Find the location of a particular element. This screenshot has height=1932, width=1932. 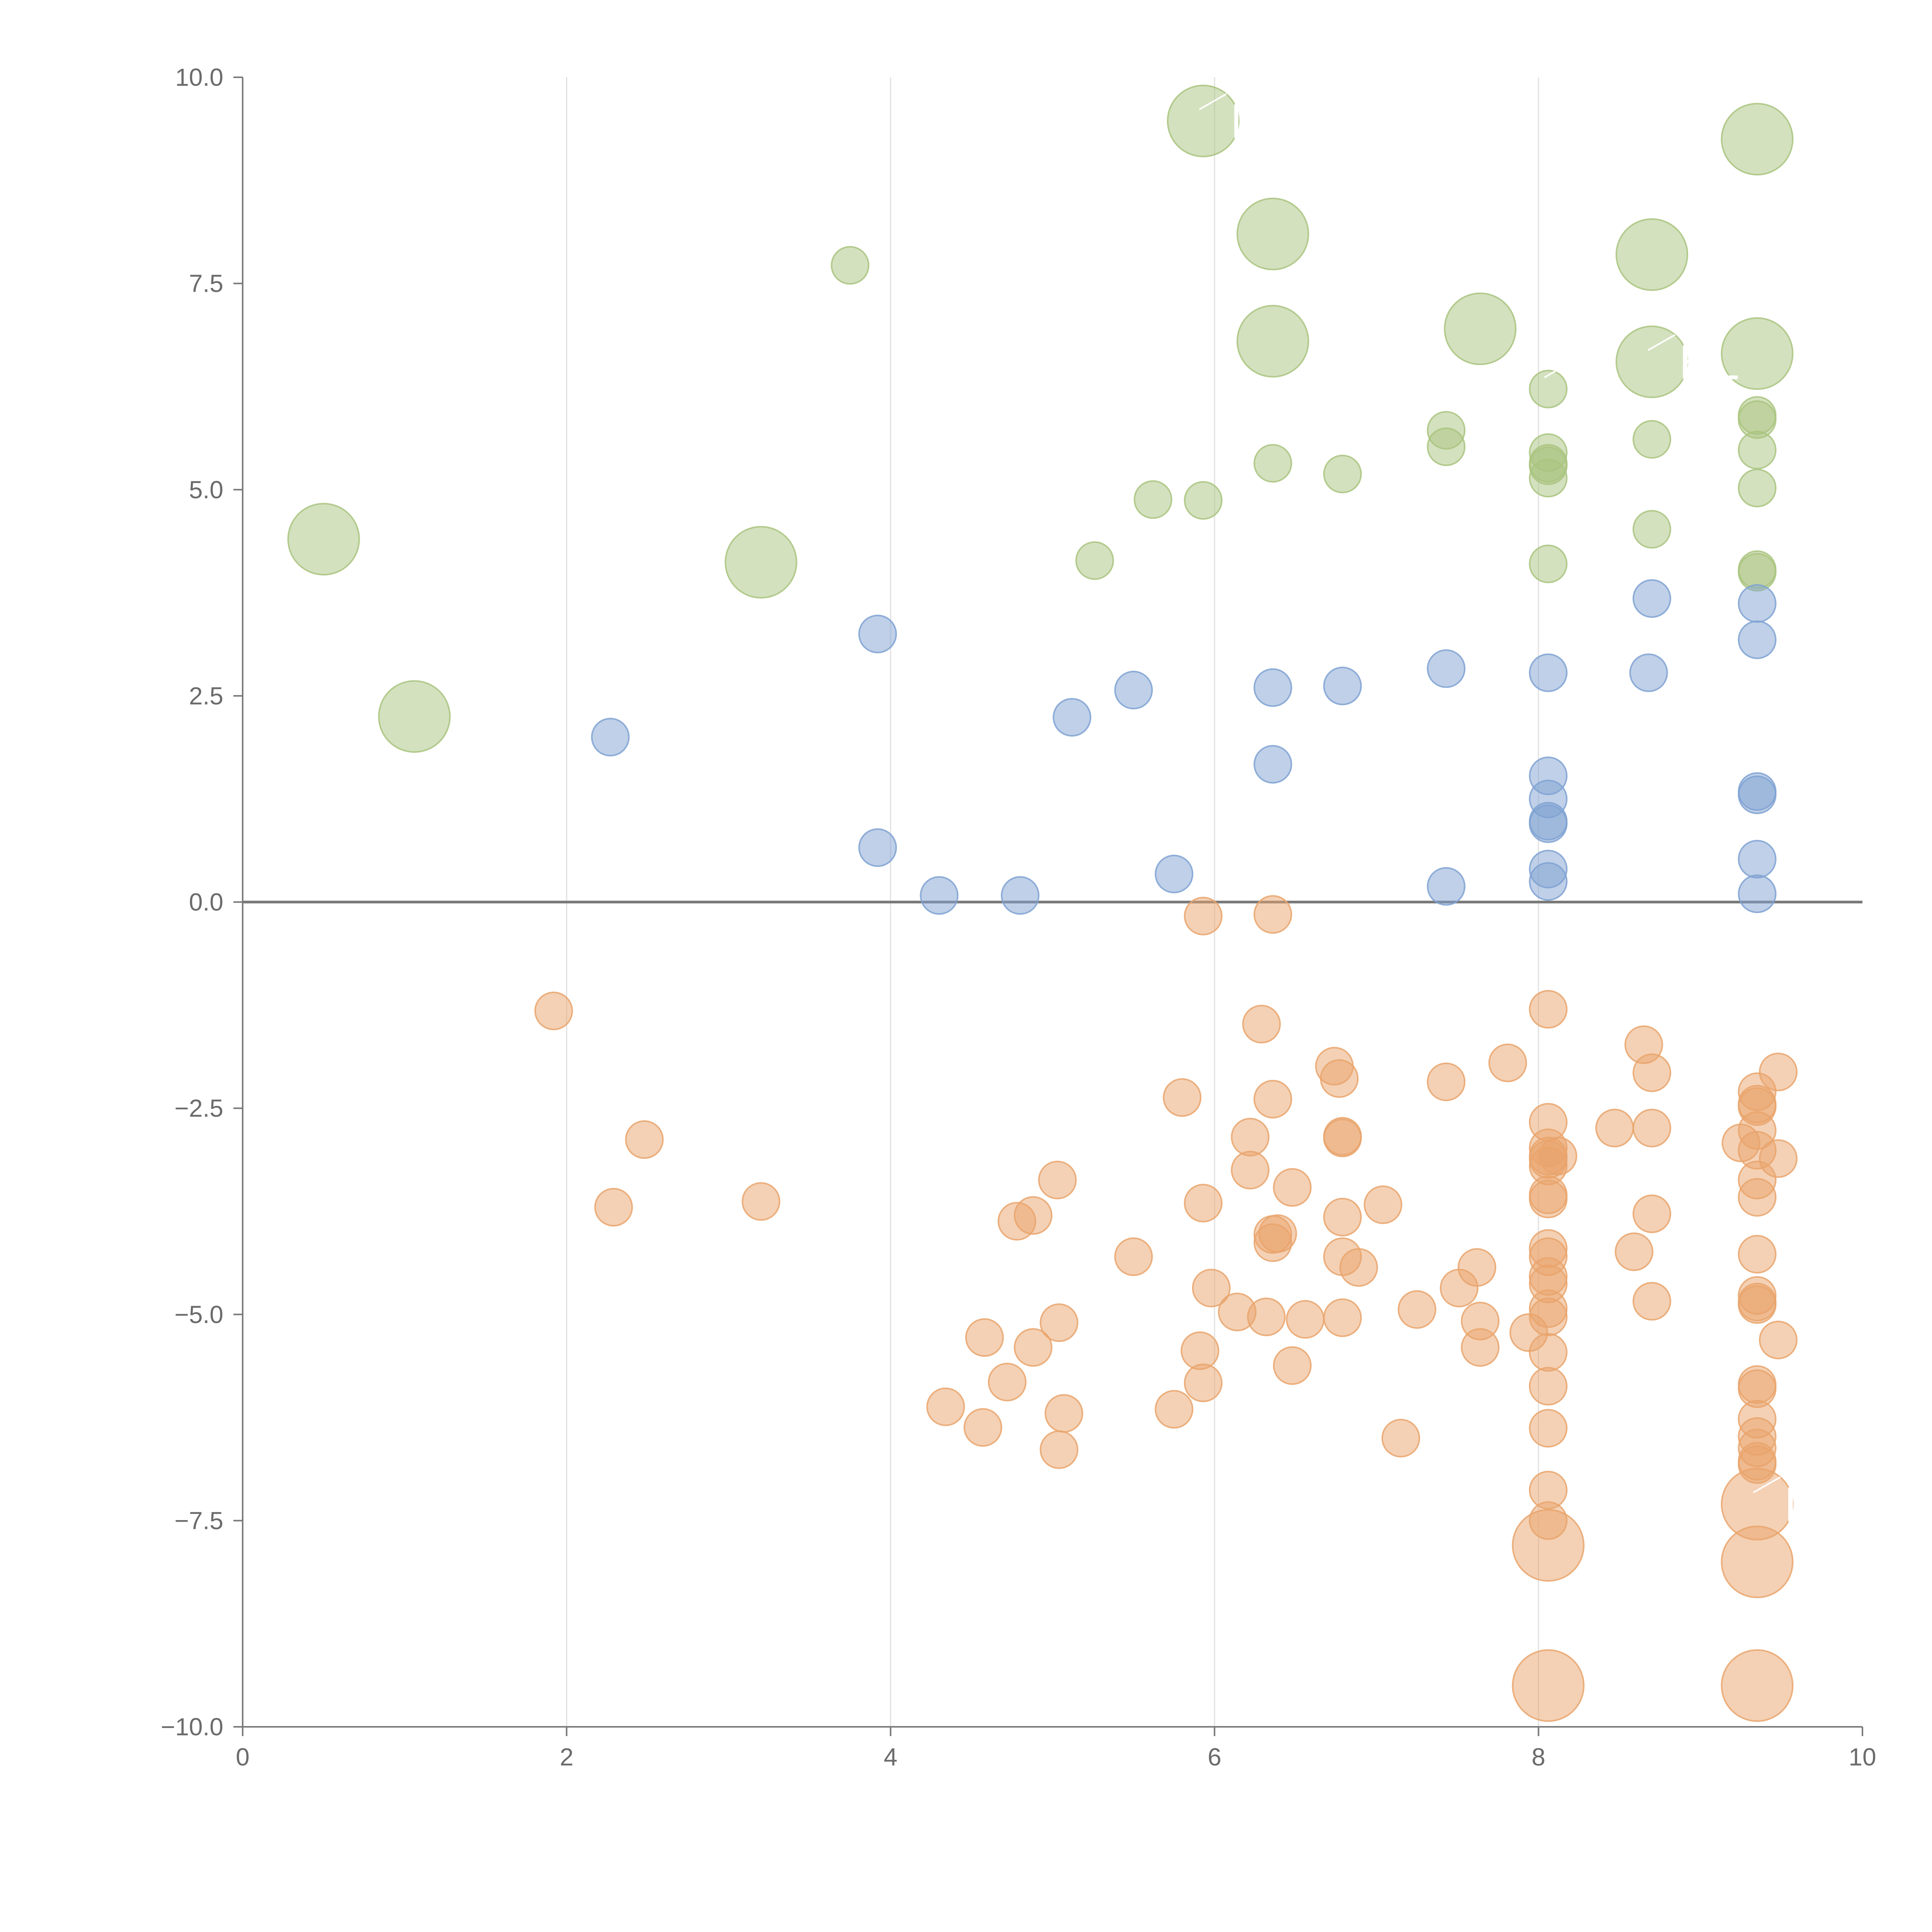

y-tick-label: 5.0 is located at coordinates (206, 489).